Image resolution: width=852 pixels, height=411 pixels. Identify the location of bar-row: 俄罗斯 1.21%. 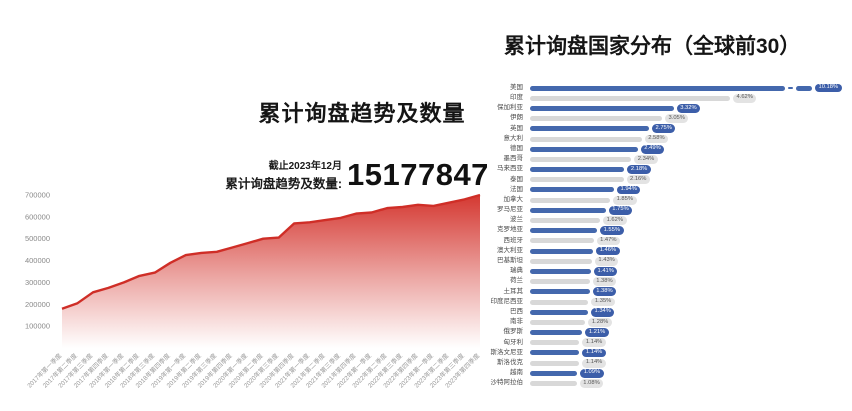
(659, 333).